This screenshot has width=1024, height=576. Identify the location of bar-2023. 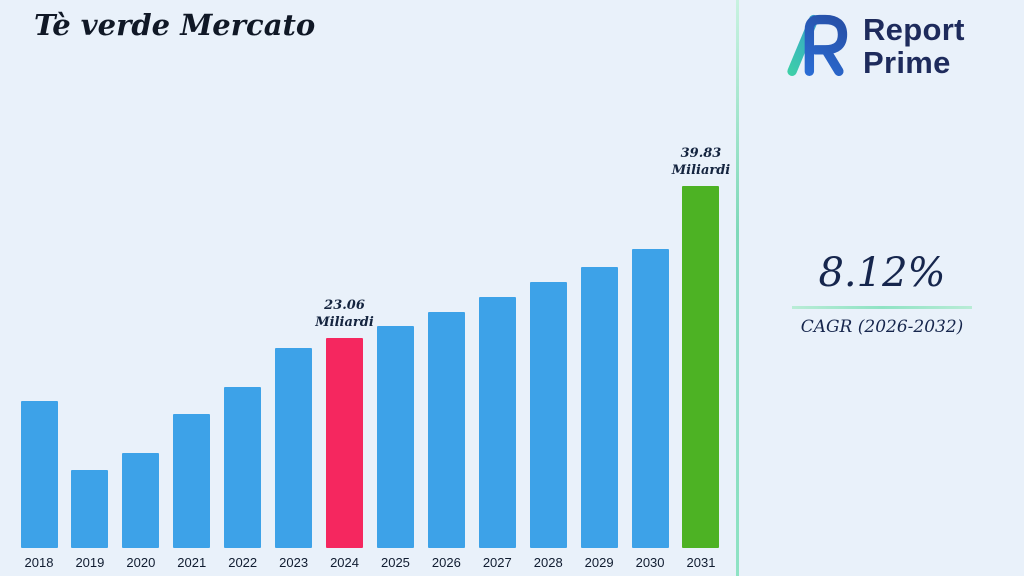
(294, 448).